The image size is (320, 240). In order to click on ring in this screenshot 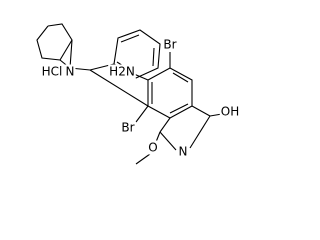, I will do `click(170, 93)`.